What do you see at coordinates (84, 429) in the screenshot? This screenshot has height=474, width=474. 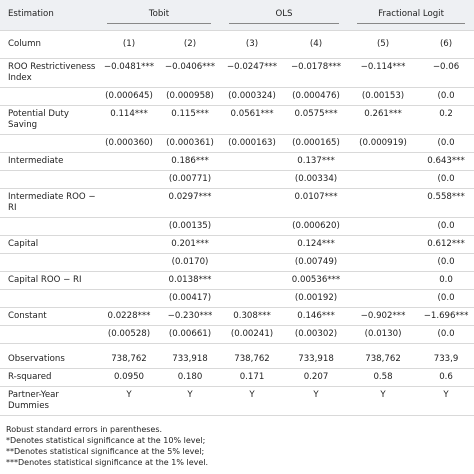 I see `note: Robust standard errors in parentheses.` at bounding box center [84, 429].